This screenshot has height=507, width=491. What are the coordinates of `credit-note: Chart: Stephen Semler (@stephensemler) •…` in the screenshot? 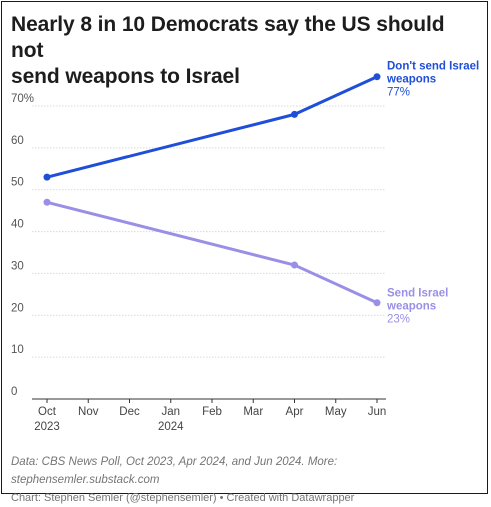 It's located at (183, 498).